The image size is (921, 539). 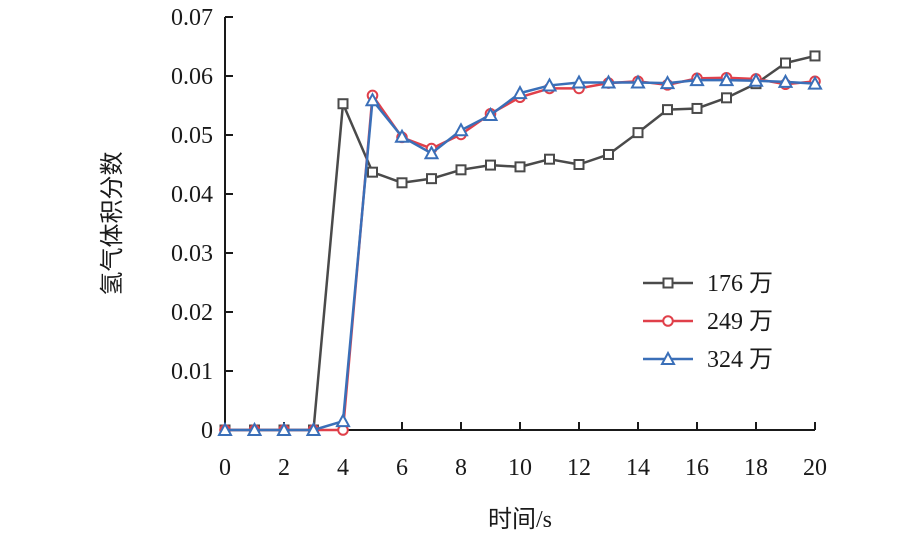 What do you see at coordinates (192, 313) in the screenshot?
I see `y-tick-label: 0.02` at bounding box center [192, 313].